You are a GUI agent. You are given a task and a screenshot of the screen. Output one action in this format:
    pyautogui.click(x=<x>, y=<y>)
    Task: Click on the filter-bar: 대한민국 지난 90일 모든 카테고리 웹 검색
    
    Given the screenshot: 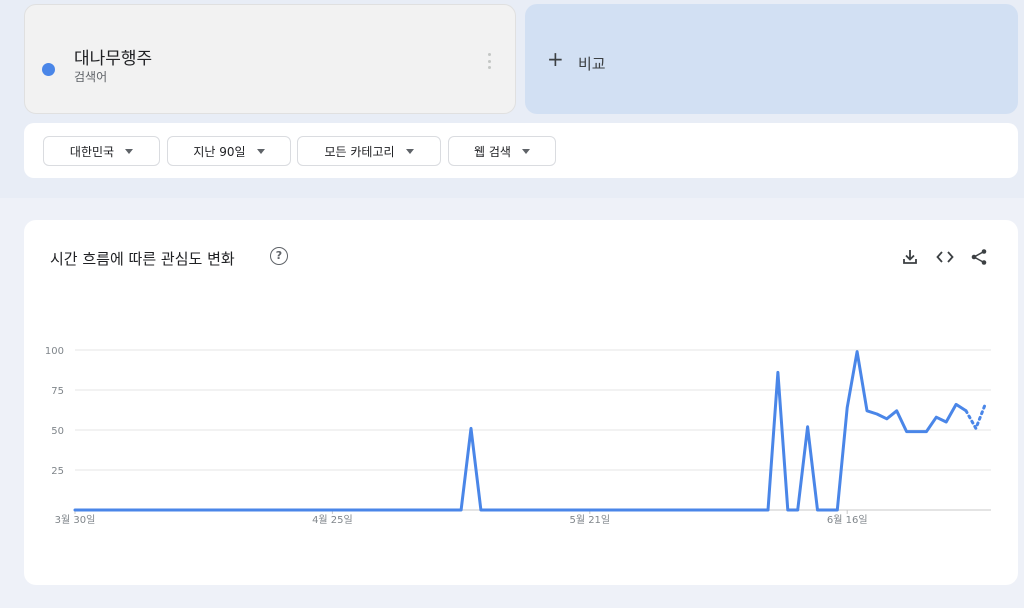 What is the action you would take?
    pyautogui.click(x=521, y=150)
    